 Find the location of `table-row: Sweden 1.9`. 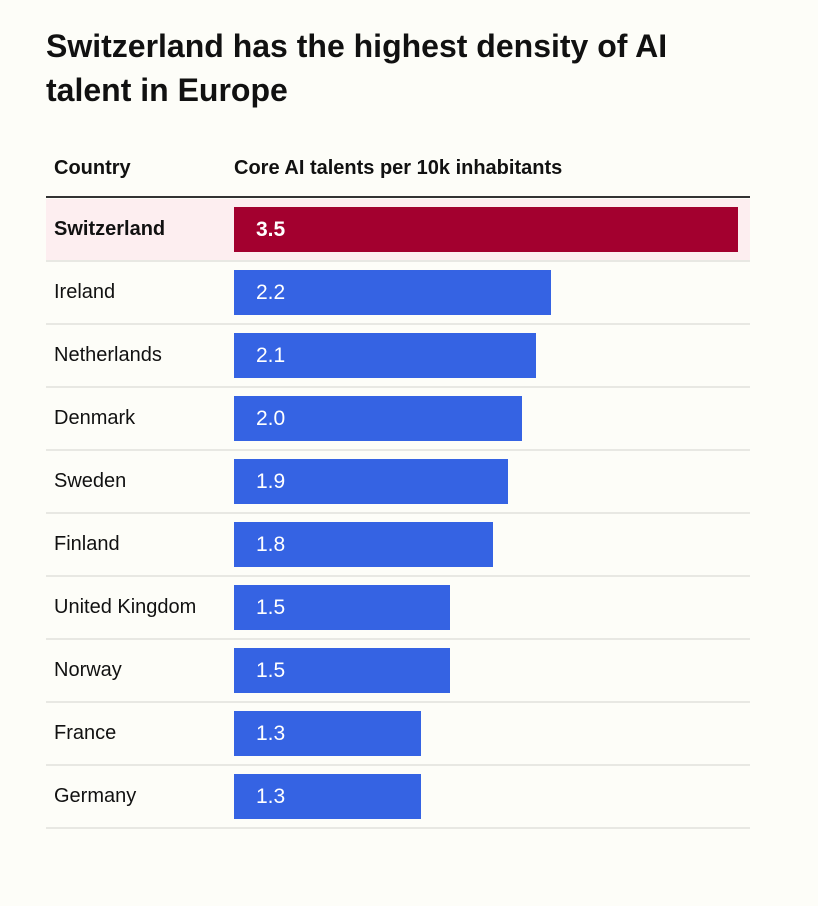

table-row: Sweden 1.9 is located at coordinates (398, 482).